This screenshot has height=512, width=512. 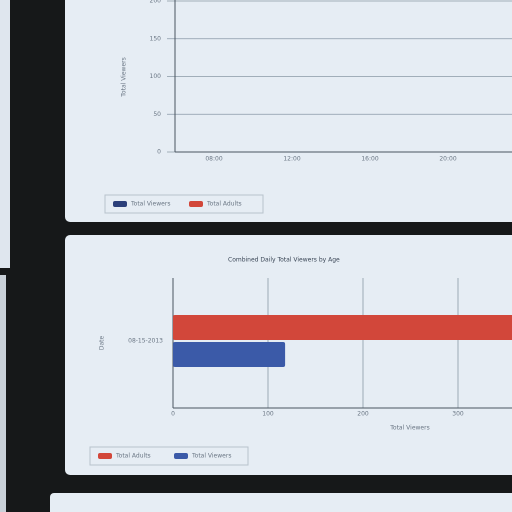 I want to click on x-tick-label: 20:00, so click(x=447, y=159).